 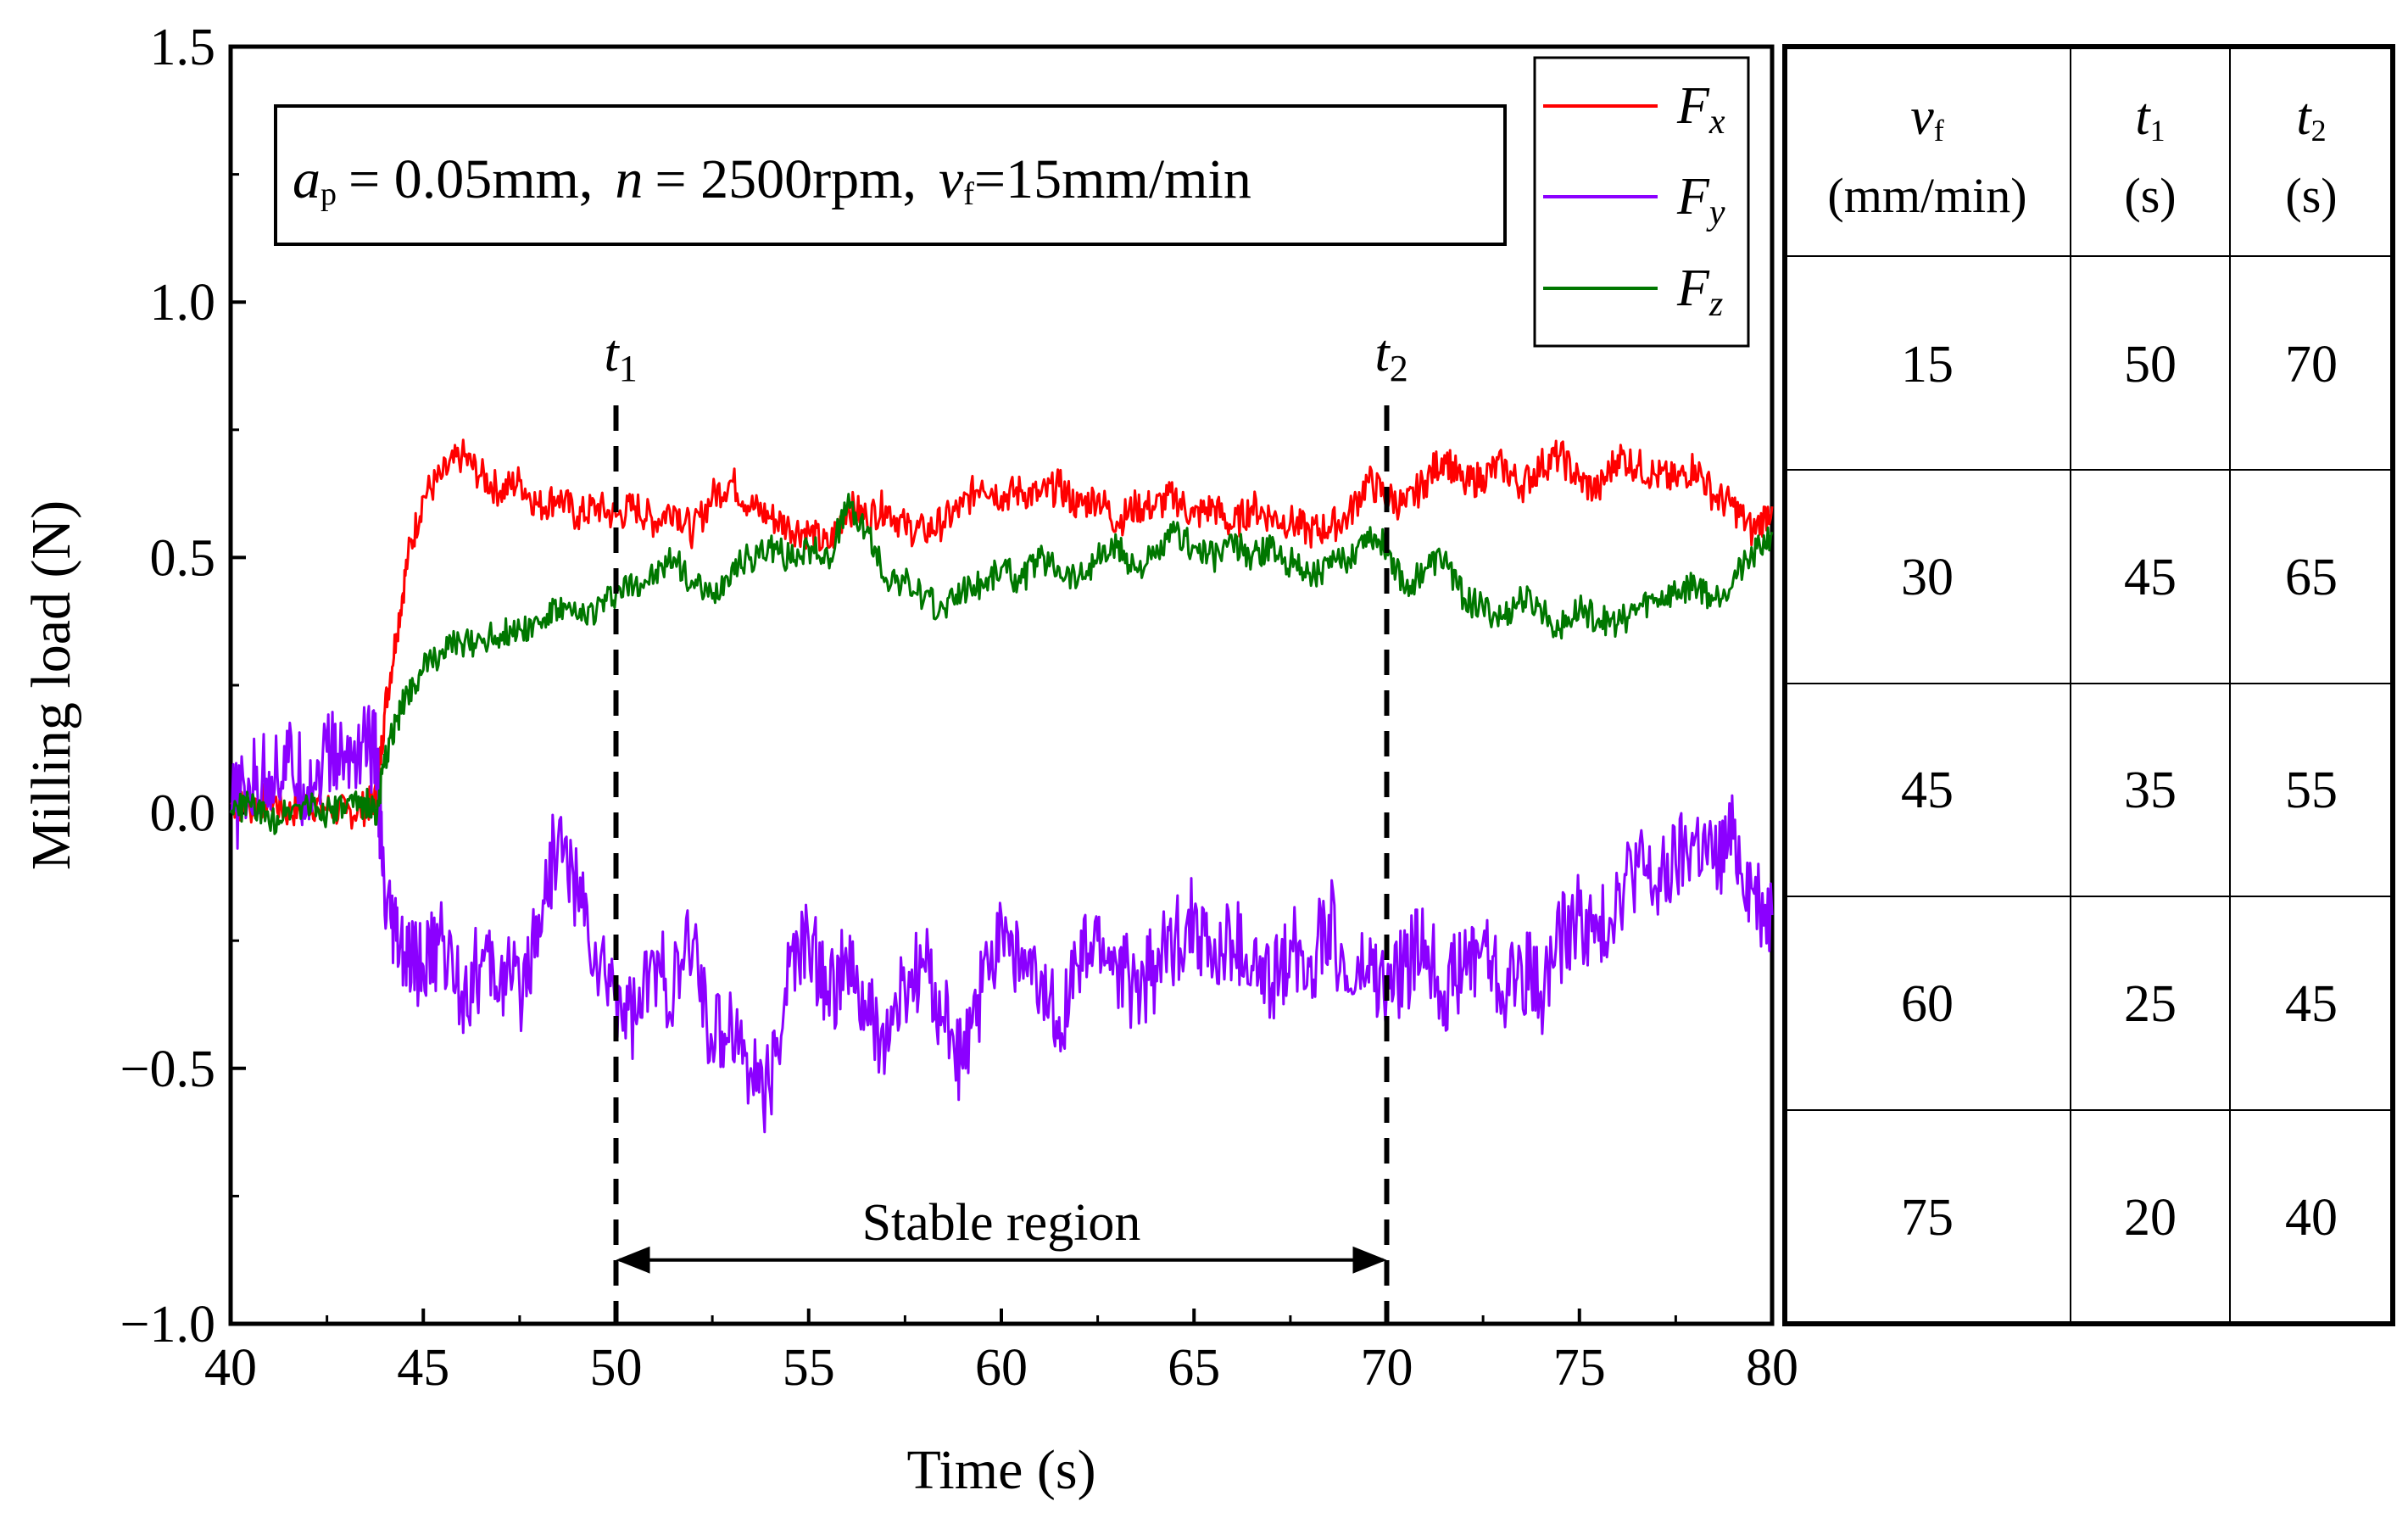 What do you see at coordinates (183, 303) in the screenshot?
I see `y-tick-label: 1.0` at bounding box center [183, 303].